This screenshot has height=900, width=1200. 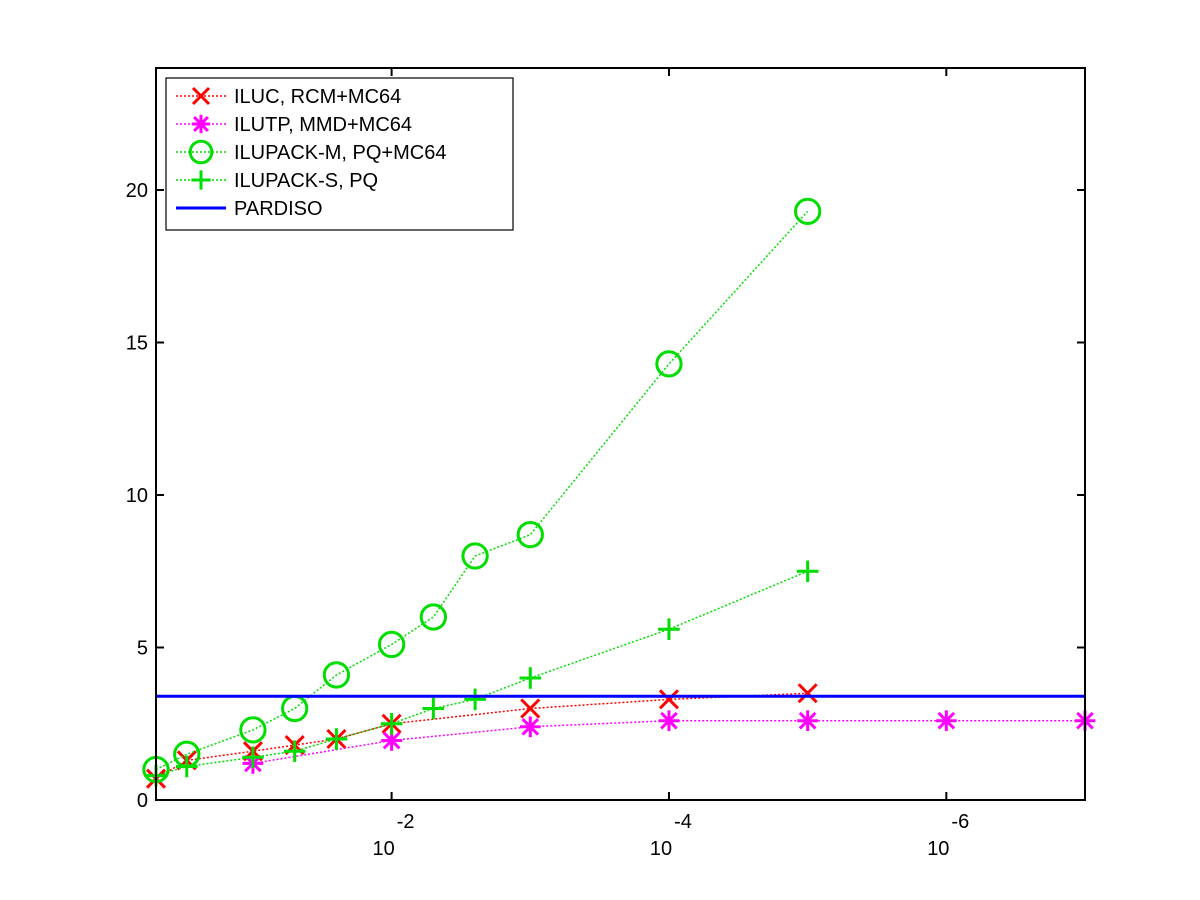 What do you see at coordinates (960, 822) in the screenshot?
I see `x-tick-label-exponent: -6` at bounding box center [960, 822].